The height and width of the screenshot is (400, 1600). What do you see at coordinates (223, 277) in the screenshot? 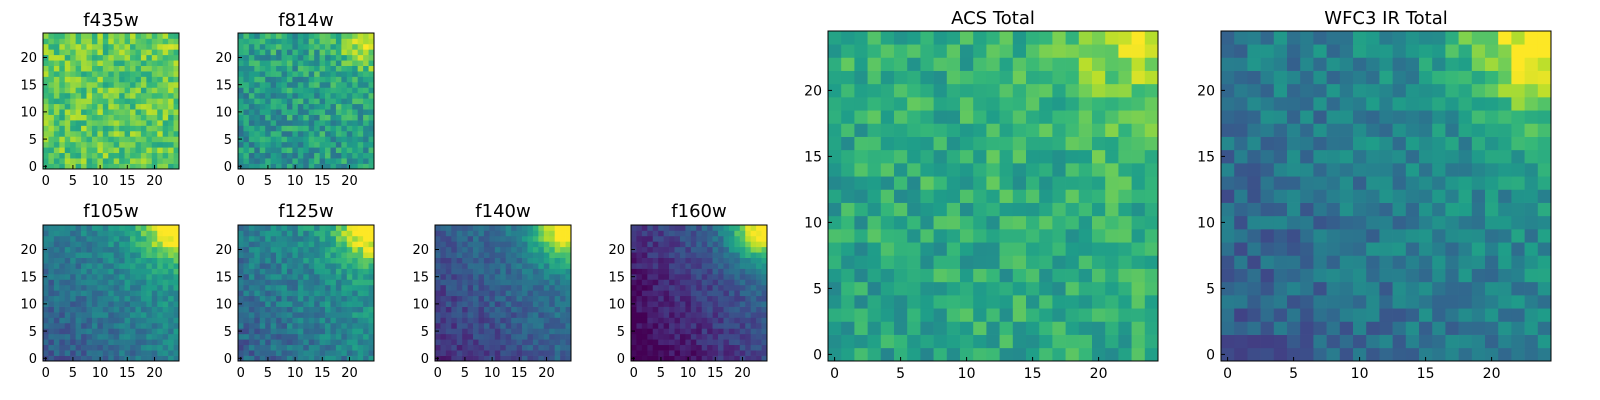
I see `y-tick-label: 15` at bounding box center [223, 277].